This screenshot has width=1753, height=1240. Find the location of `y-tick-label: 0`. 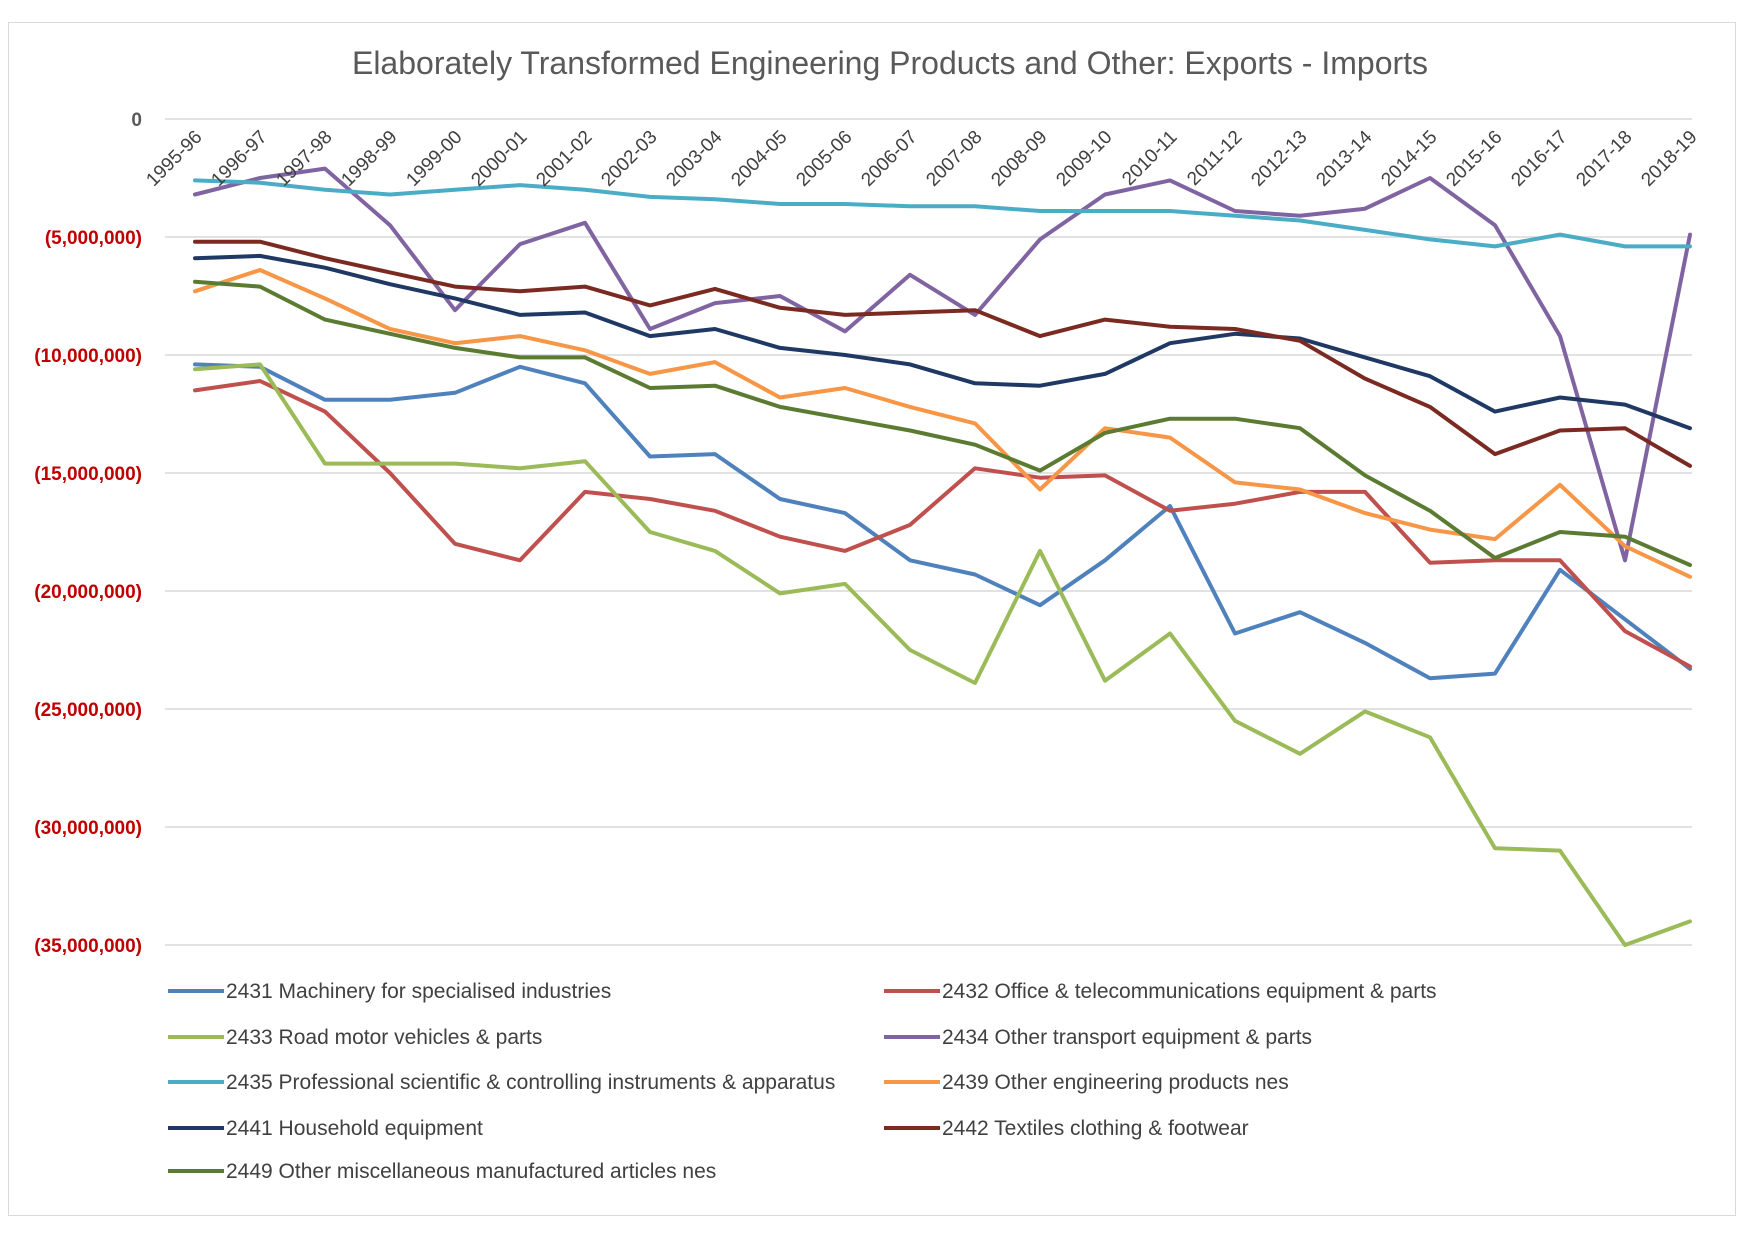

y-tick-label: 0 is located at coordinates (136, 120).